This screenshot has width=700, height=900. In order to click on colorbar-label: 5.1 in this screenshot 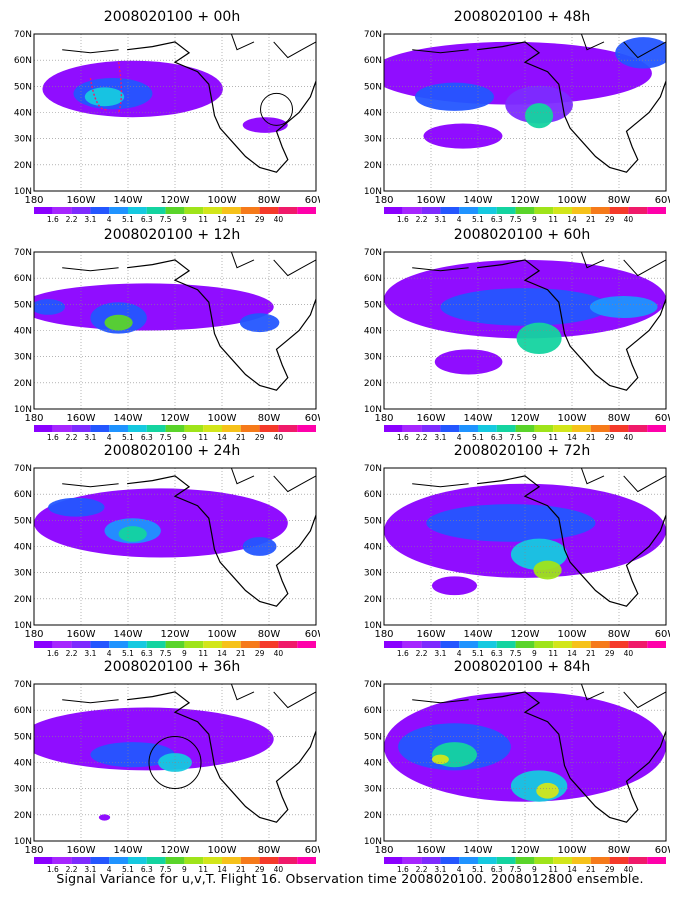, I will do `click(128, 219)`.